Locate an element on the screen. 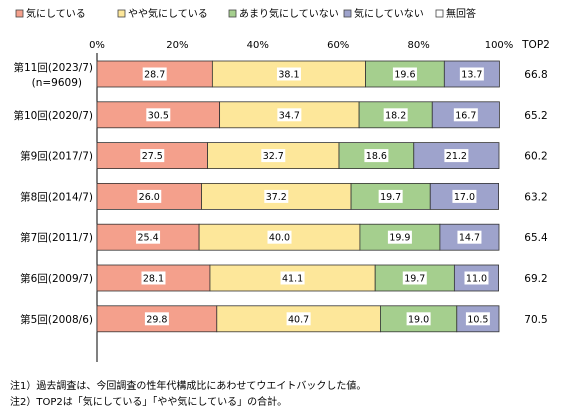  data-label: 25.4 is located at coordinates (147, 238).